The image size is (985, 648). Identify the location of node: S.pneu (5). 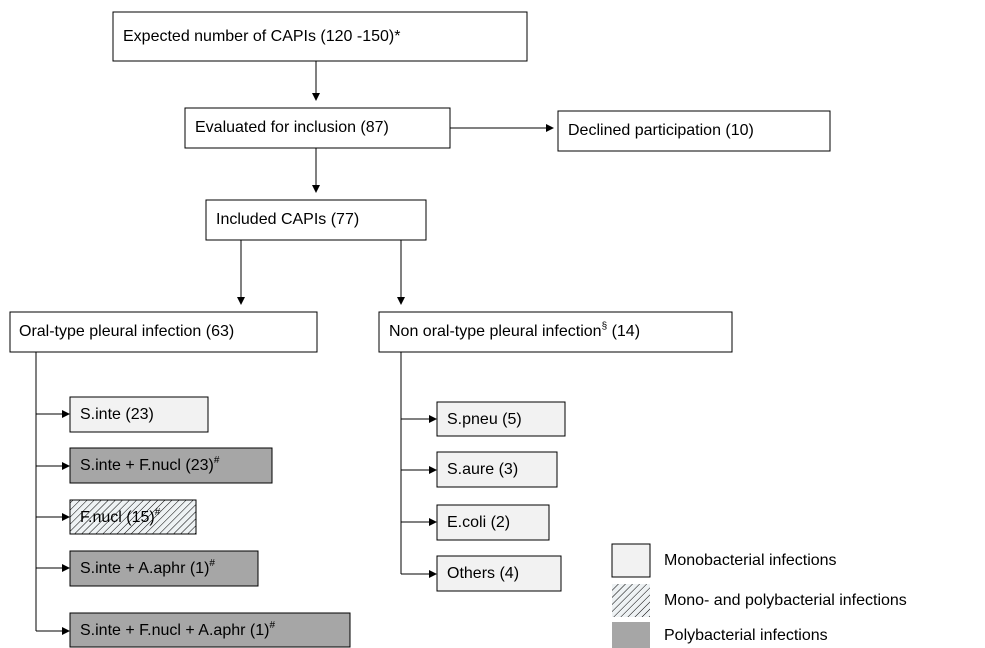
(501, 419).